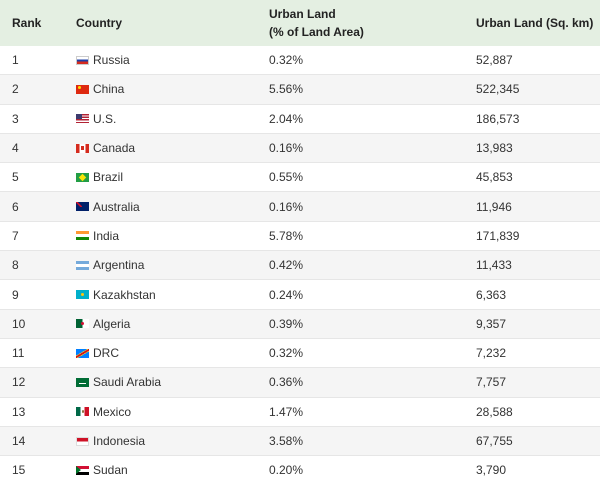 Image resolution: width=600 pixels, height=478 pixels. What do you see at coordinates (112, 323) in the screenshot?
I see `country-name: Algeria` at bounding box center [112, 323].